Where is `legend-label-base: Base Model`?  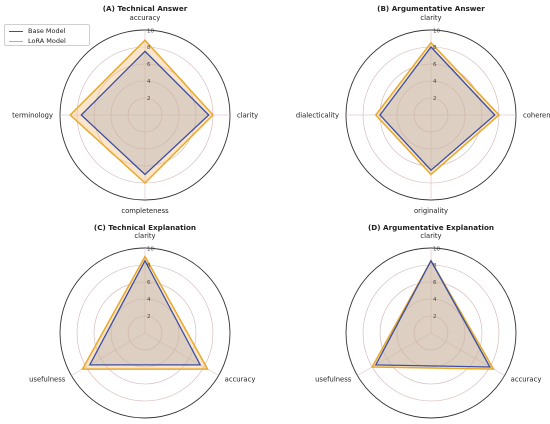
legend-label-base: Base Model is located at coordinates (47, 31).